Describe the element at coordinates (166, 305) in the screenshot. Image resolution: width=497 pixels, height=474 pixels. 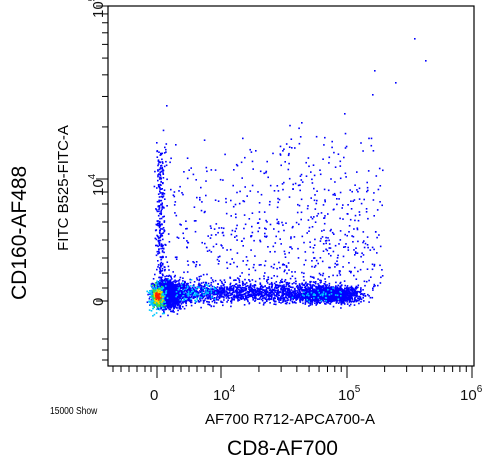
I see `dot-neg-2006` at that location.